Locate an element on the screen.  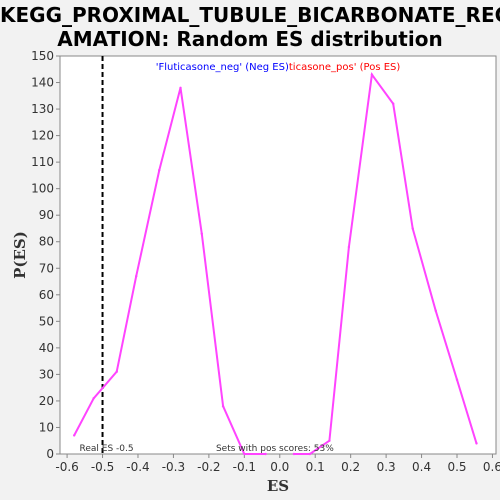
y-tick-label: 150 is located at coordinates (42, 56).